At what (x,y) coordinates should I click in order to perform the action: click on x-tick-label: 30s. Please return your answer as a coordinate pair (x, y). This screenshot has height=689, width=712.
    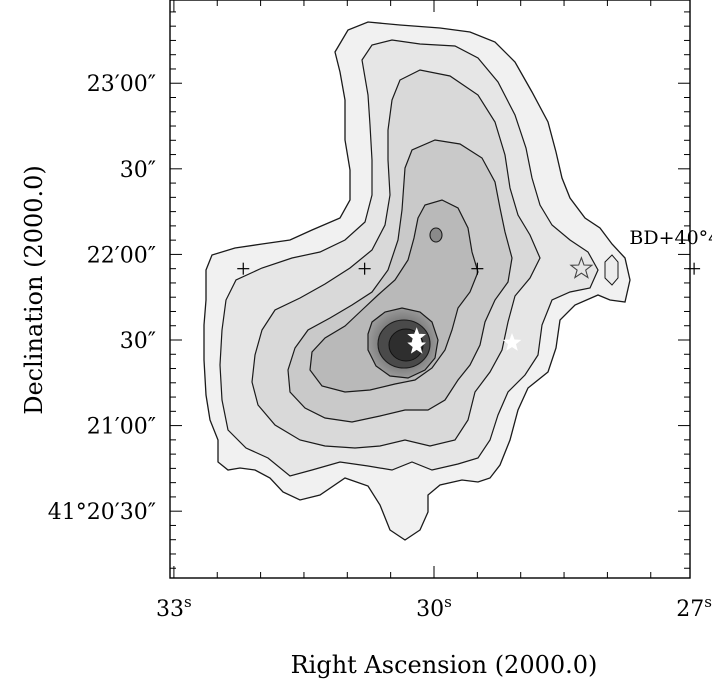
    Looking at the image, I should click on (434, 607).